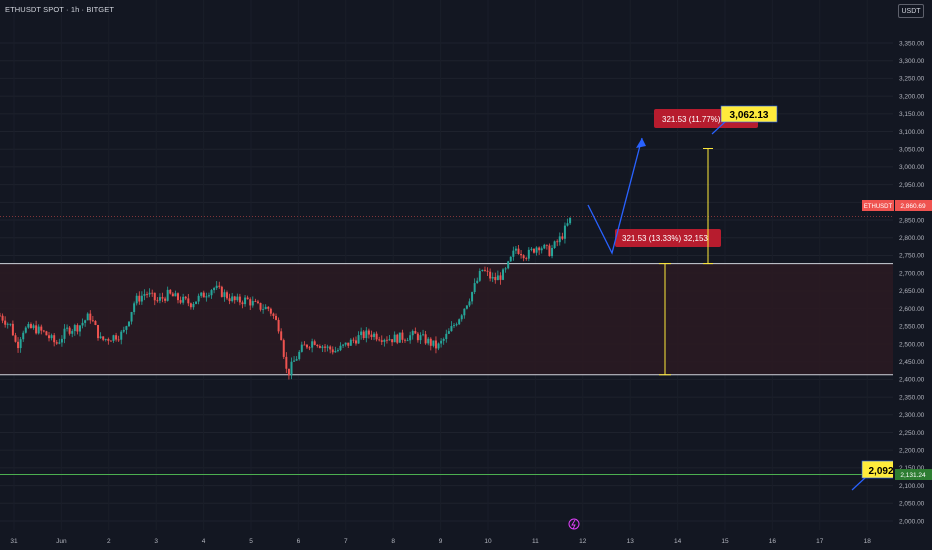 This screenshot has width=932, height=550. Describe the element at coordinates (641, 143) in the screenshot. I see `arrow-head-icon` at that location.